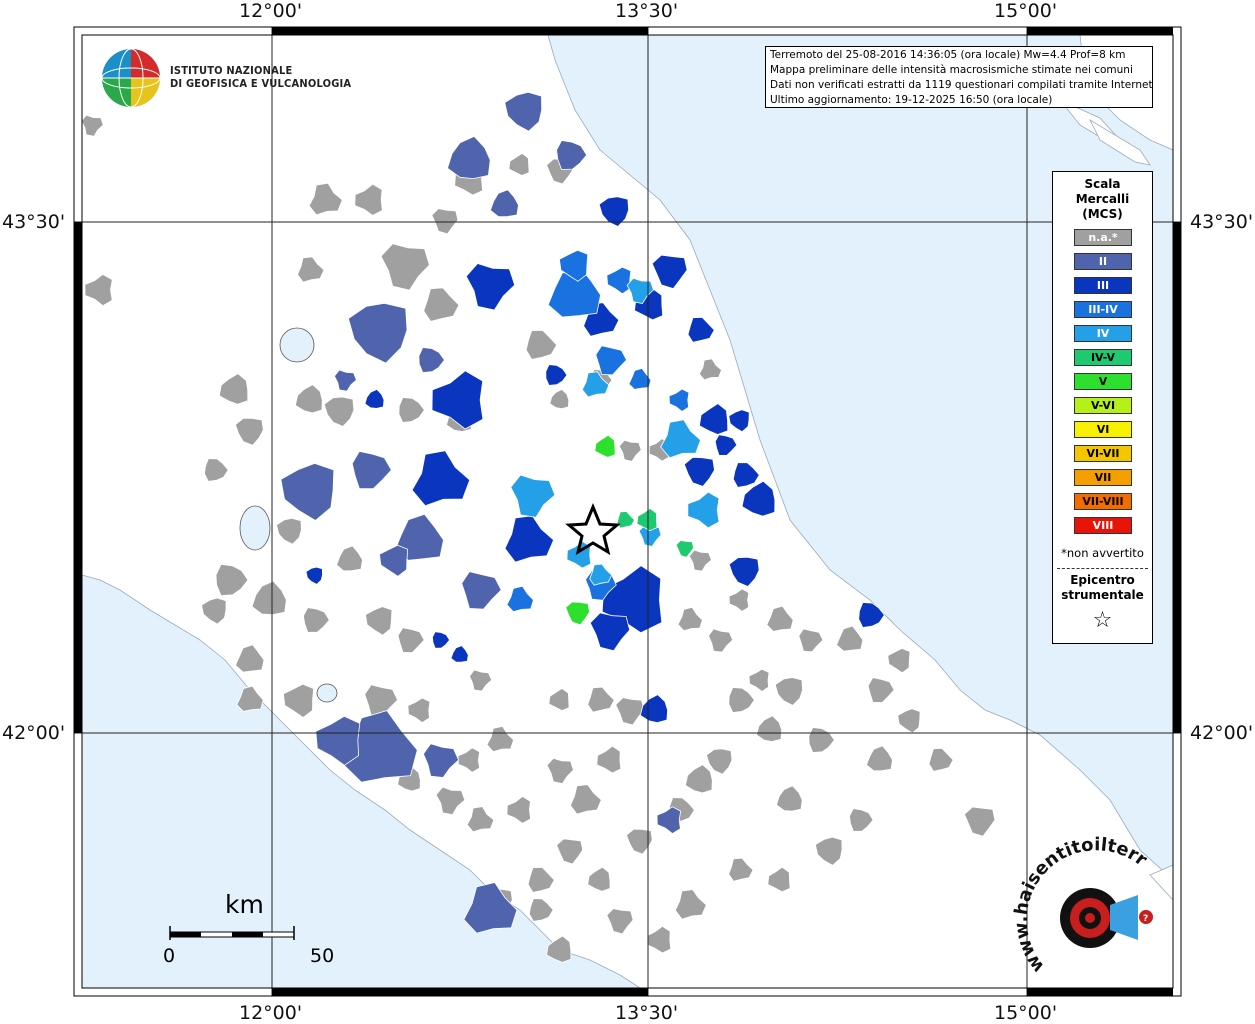 The image size is (1255, 1024). What do you see at coordinates (1102, 620) in the screenshot?
I see `legend-star-icon: ☆` at bounding box center [1102, 620].